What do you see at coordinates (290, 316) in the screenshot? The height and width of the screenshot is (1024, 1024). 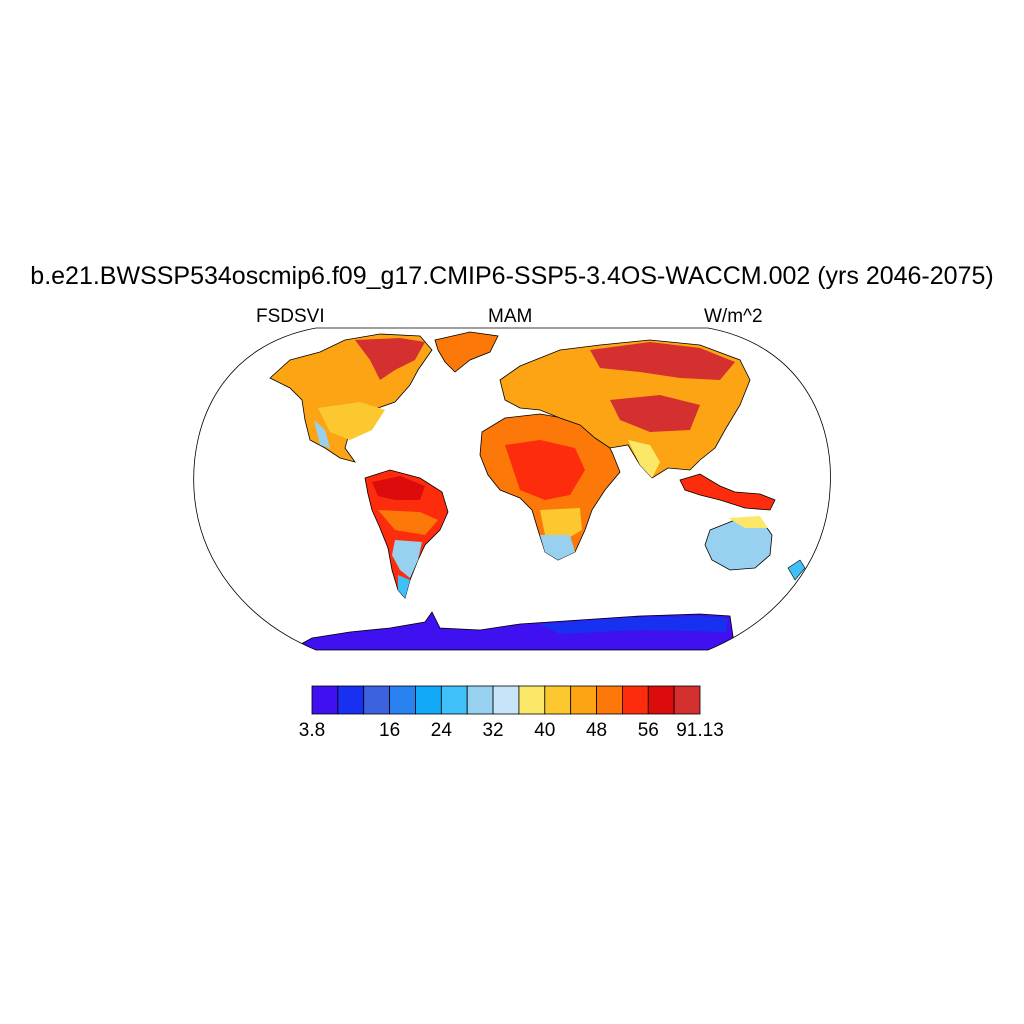 I see `variable-label: FSDSVI` at bounding box center [290, 316].